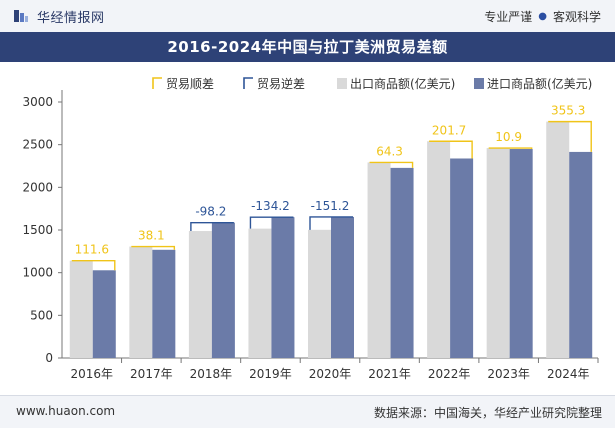 This screenshot has height=428, width=615. I want to click on brand: 华经情报网, so click(59, 16).